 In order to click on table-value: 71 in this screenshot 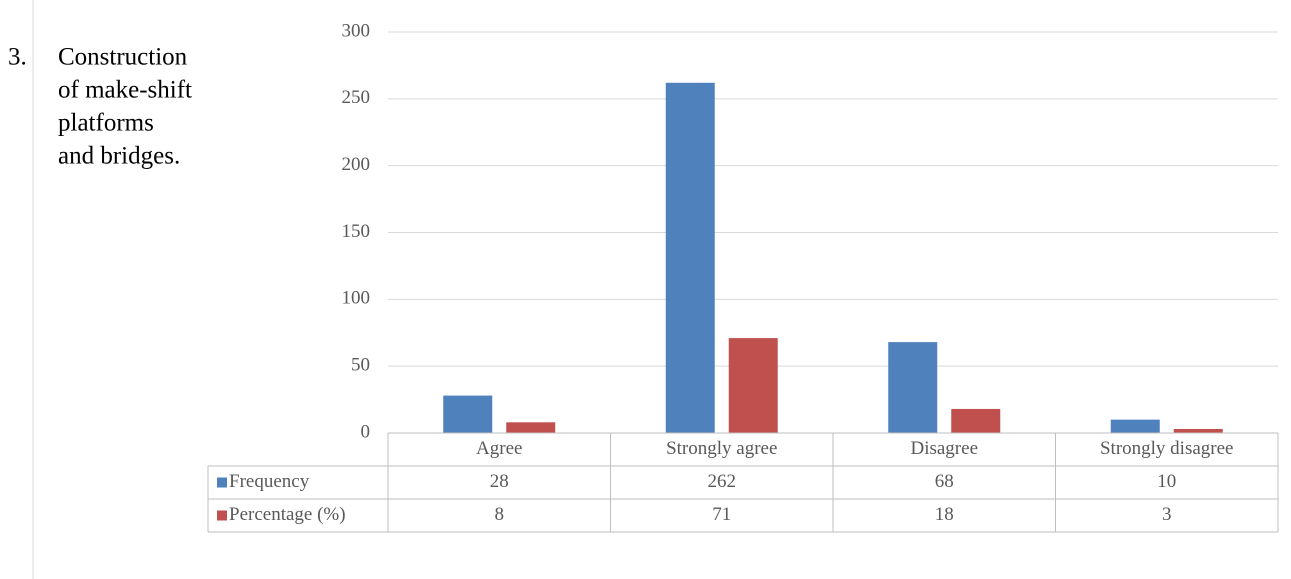, I will do `click(721, 514)`.